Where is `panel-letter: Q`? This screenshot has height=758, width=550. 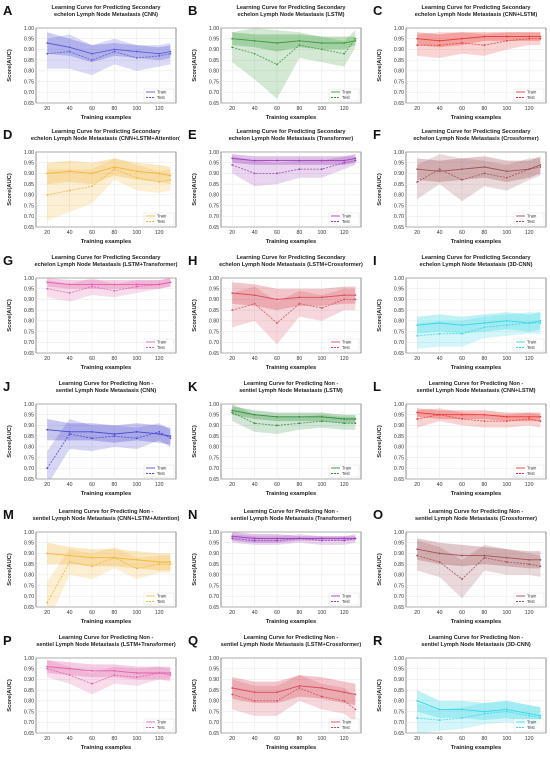
panel-letter: Q is located at coordinates (193, 640).